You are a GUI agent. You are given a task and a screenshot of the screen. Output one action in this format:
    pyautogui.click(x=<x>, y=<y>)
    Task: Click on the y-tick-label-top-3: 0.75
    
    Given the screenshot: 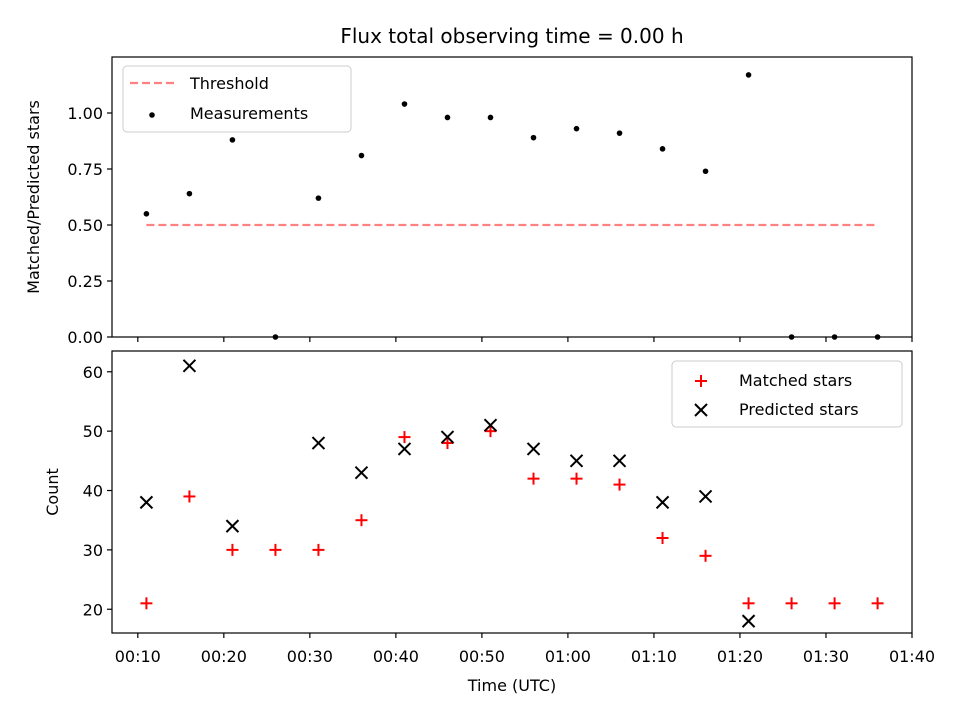 What is the action you would take?
    pyautogui.click(x=85, y=169)
    